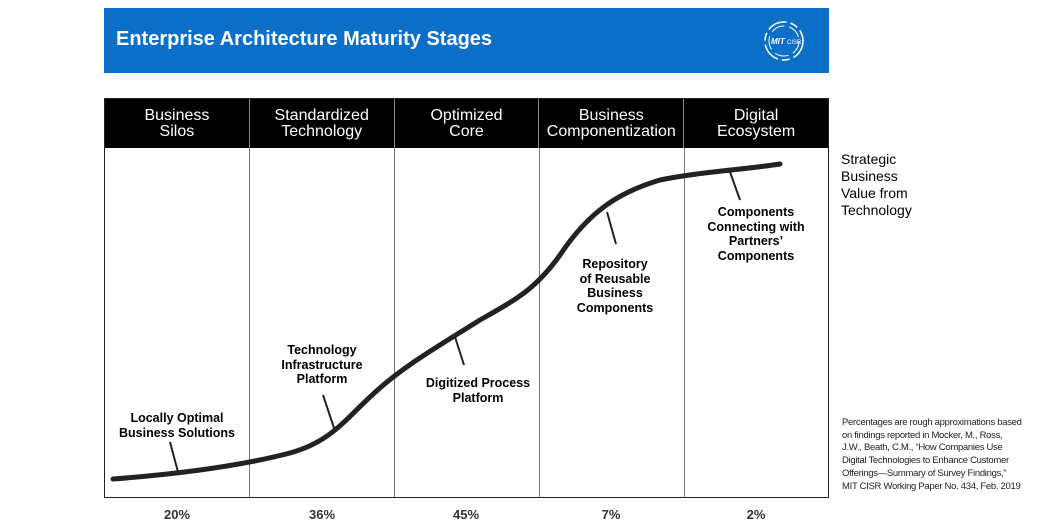 This screenshot has width=1050, height=525. Describe the element at coordinates (322, 123) in the screenshot. I see `stage-standardized-technology: Standardized Technology` at that location.